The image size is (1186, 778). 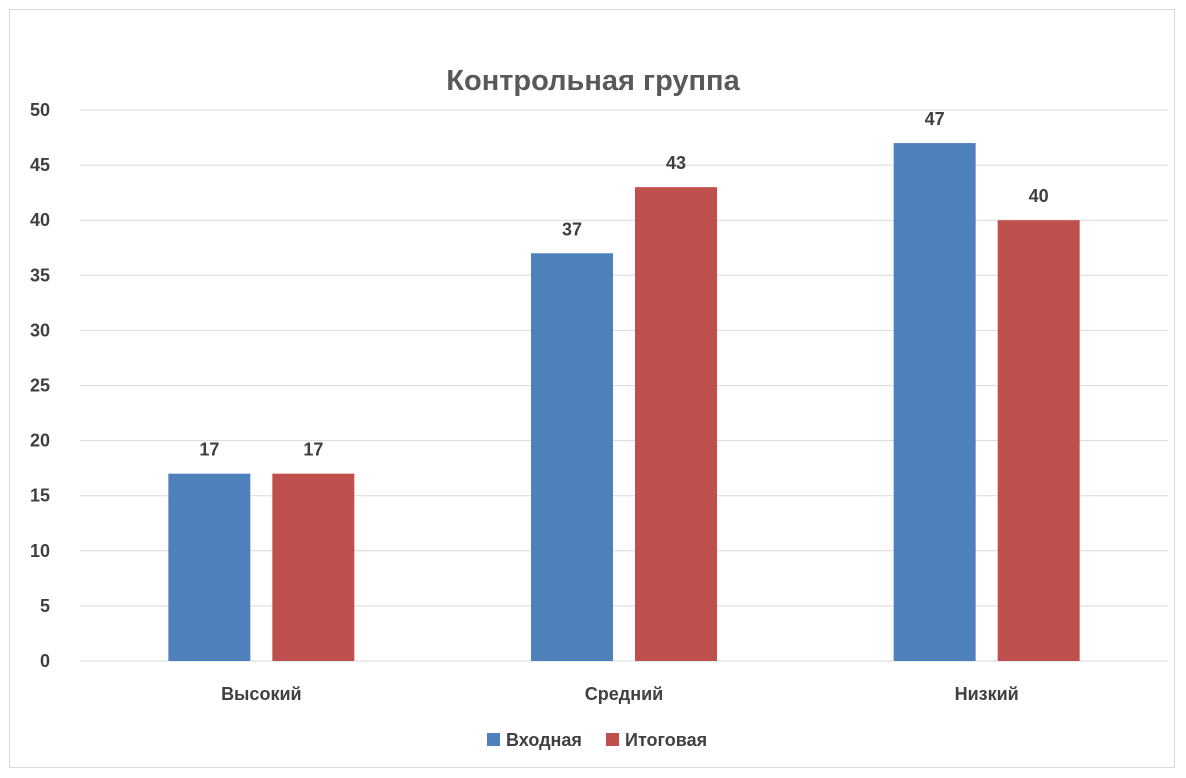 I want to click on chart-title: Контрольная группа, so click(x=593, y=81).